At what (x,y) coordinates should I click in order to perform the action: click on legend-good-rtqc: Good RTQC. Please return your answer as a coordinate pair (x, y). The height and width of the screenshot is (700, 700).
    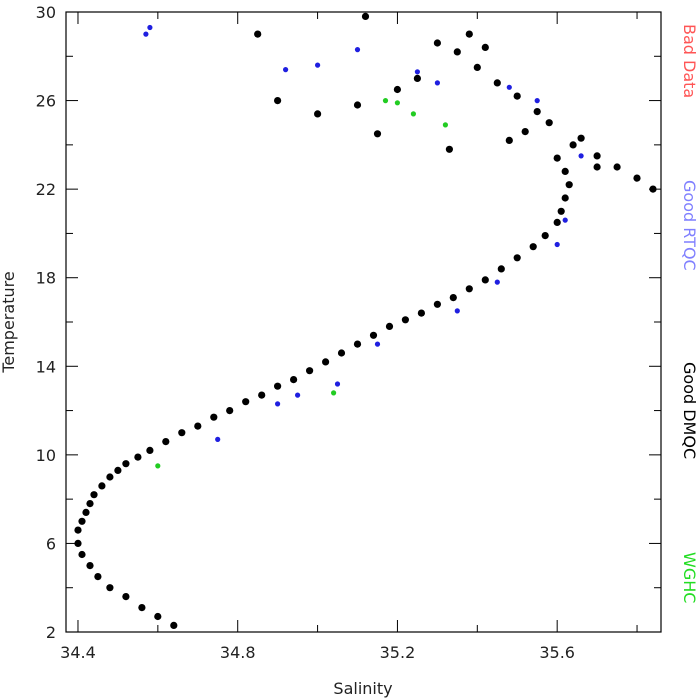
    Looking at the image, I should click on (689, 225).